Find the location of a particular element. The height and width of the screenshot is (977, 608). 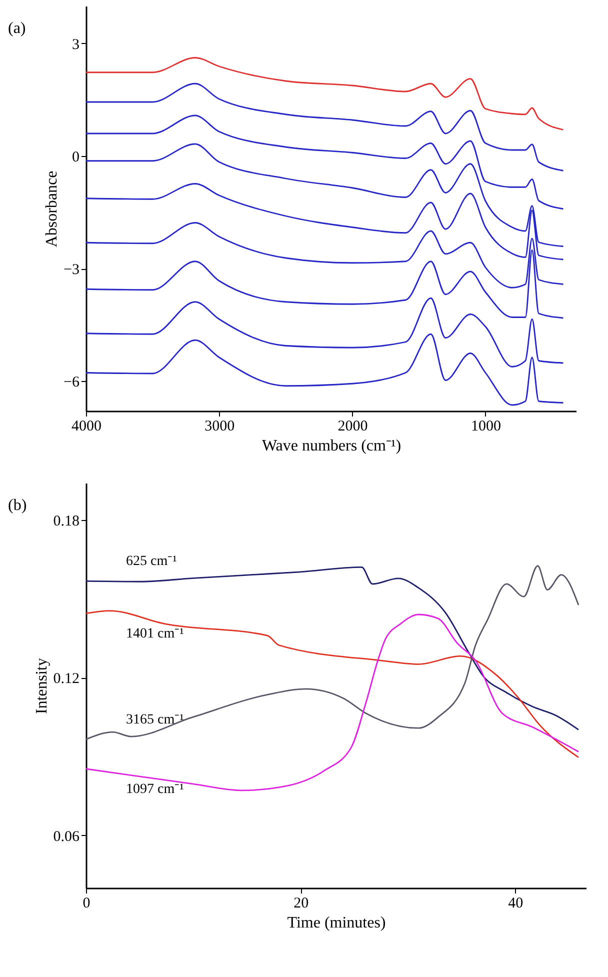

text: (b) is located at coordinates (17, 505).